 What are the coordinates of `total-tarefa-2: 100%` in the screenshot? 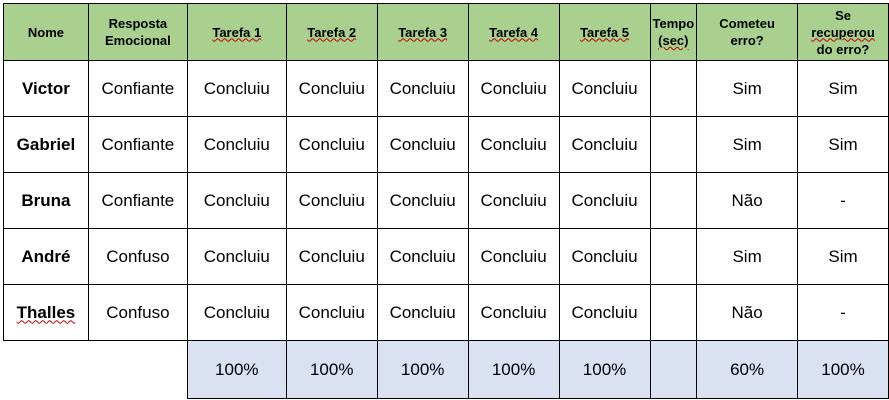 It's located at (331, 369).